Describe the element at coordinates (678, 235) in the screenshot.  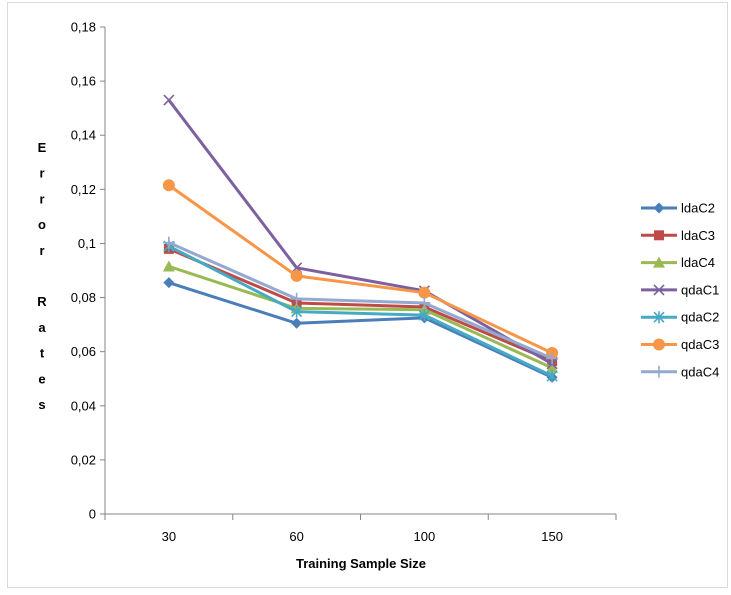
I see `legend-item: ldaC3` at that location.